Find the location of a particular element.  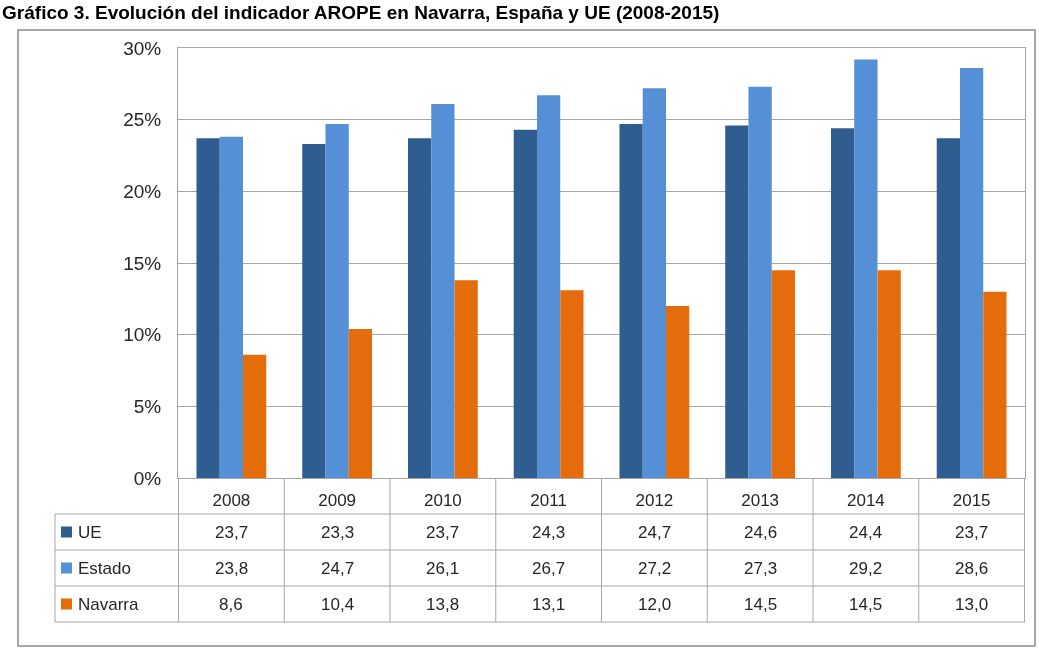

y-tick-label: 15% is located at coordinates (142, 263).